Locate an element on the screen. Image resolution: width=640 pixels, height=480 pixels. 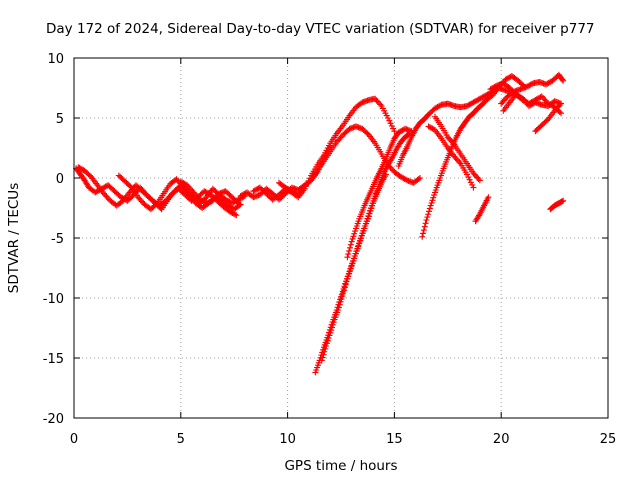
x-tick-label: 20 is located at coordinates (501, 439).